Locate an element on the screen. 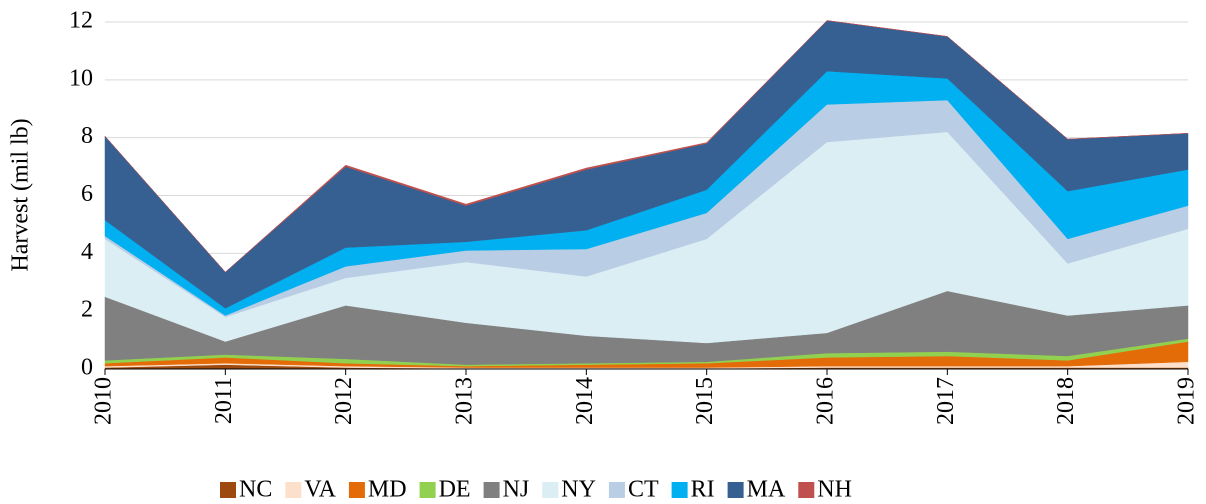 The width and height of the screenshot is (1206, 504). y-tick-label: 10 is located at coordinates (81, 78).